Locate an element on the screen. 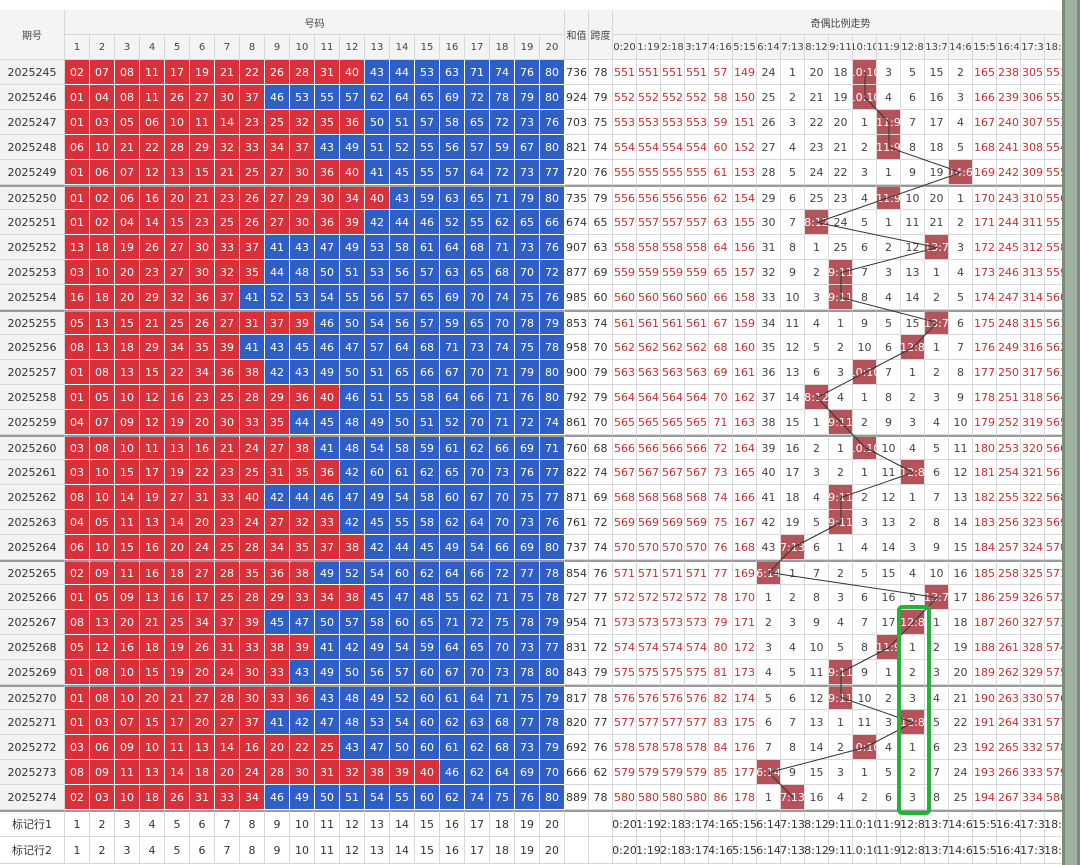 The height and width of the screenshot is (865, 1080). footer-ratio: 16:4 is located at coordinates (1009, 850).